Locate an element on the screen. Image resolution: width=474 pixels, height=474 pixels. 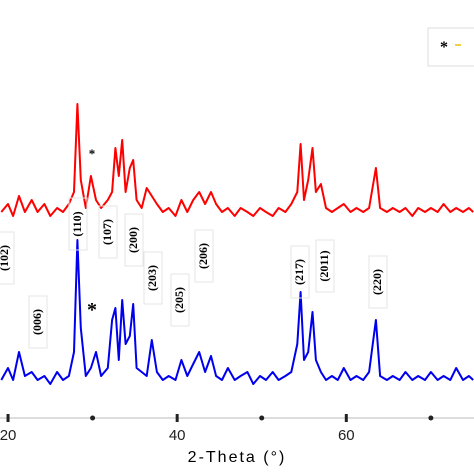
annotation: (110) is located at coordinates (77, 223).